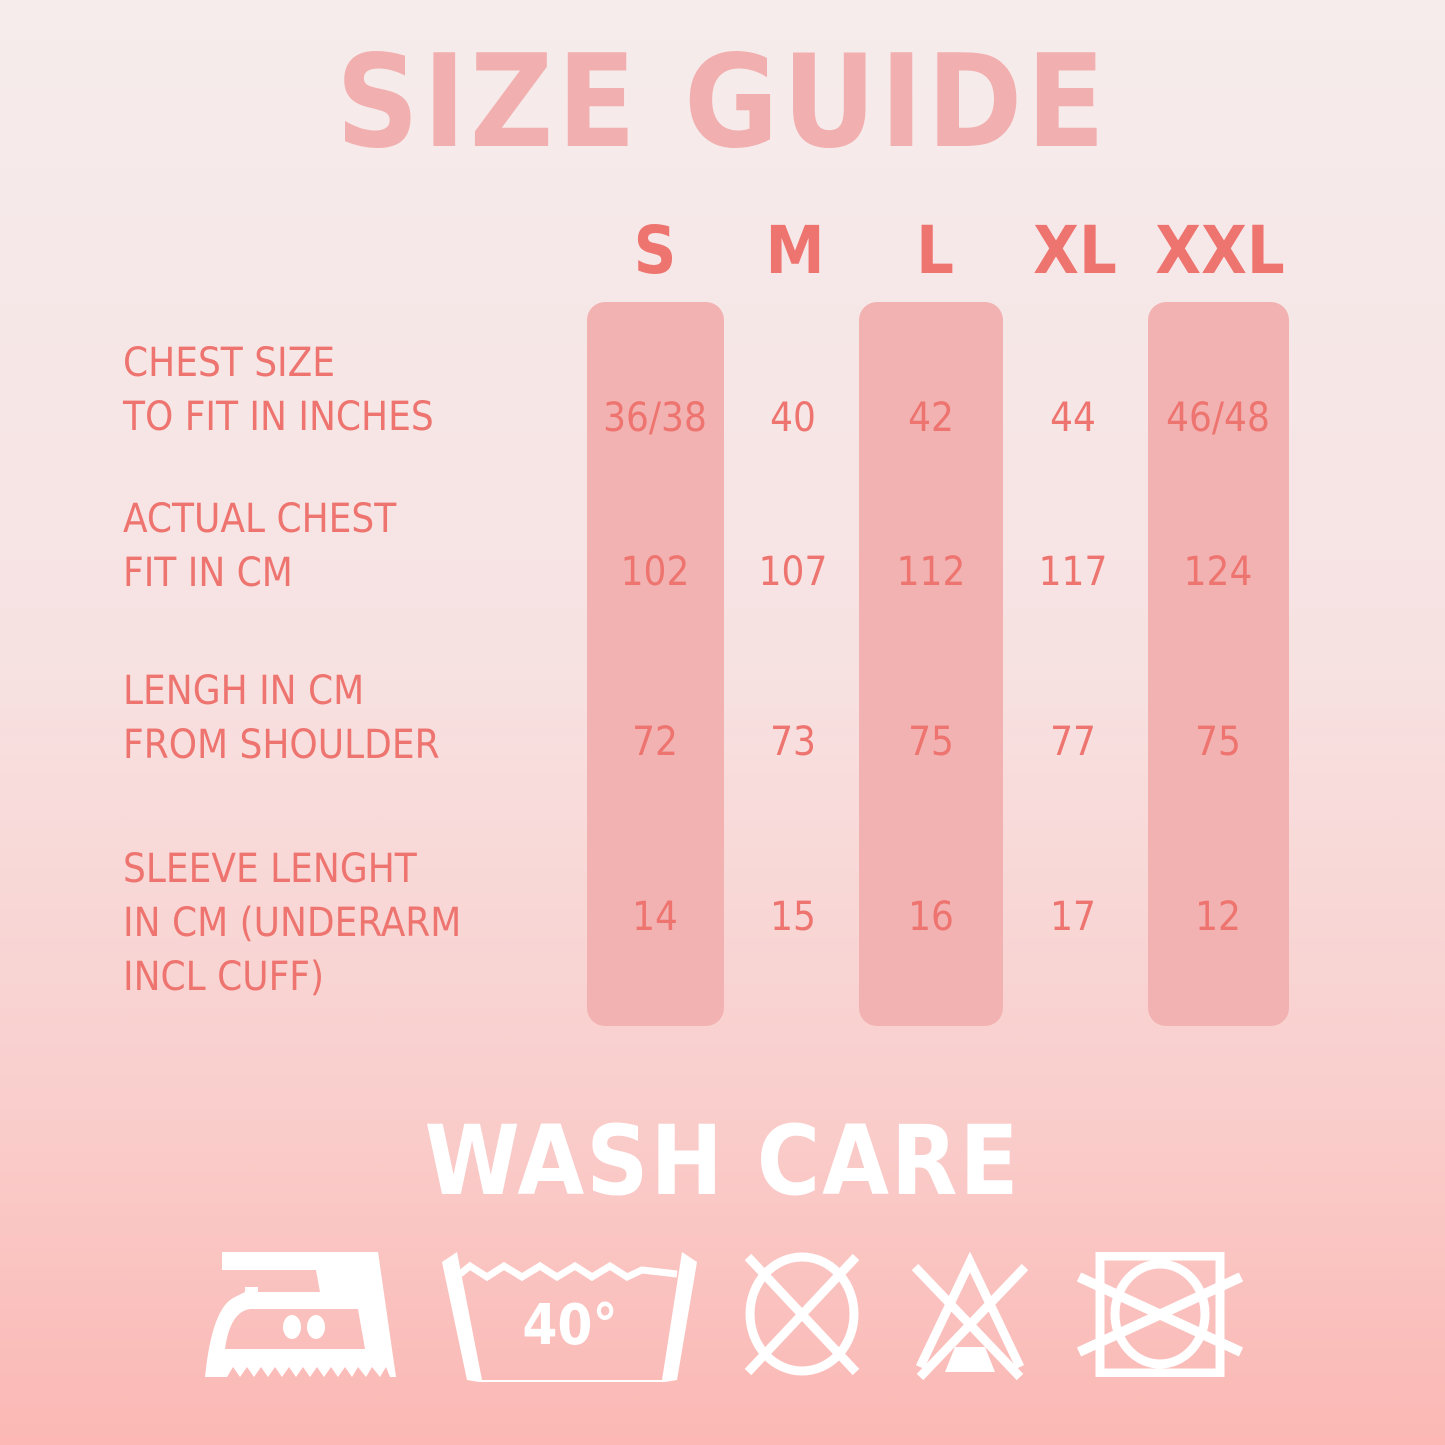 The image size is (1445, 1445). I want to click on row-label-sleeve: SLEEVE LENGHT IN CM (UNDERARM INCL CUFF), so click(292, 923).